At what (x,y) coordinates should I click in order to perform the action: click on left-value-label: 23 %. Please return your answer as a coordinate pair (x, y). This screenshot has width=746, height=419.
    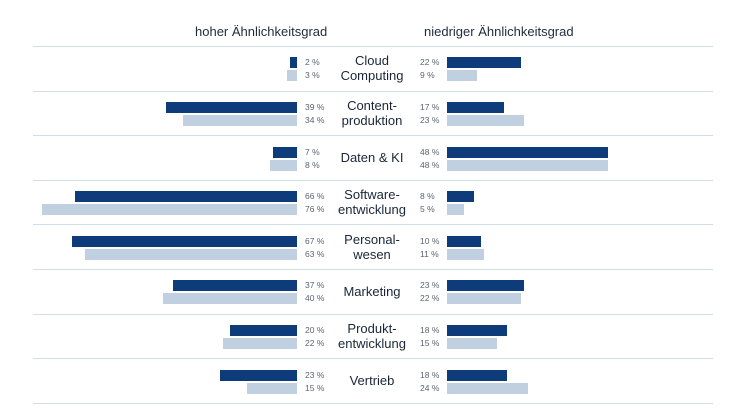
    Looking at the image, I should click on (315, 375).